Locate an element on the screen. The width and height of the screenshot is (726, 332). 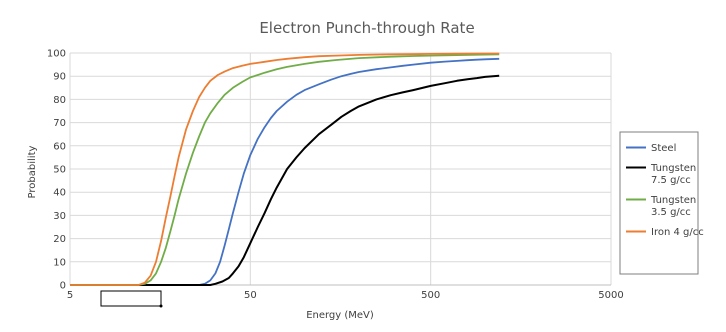
y-tick-label: 40 is located at coordinates (59, 193).